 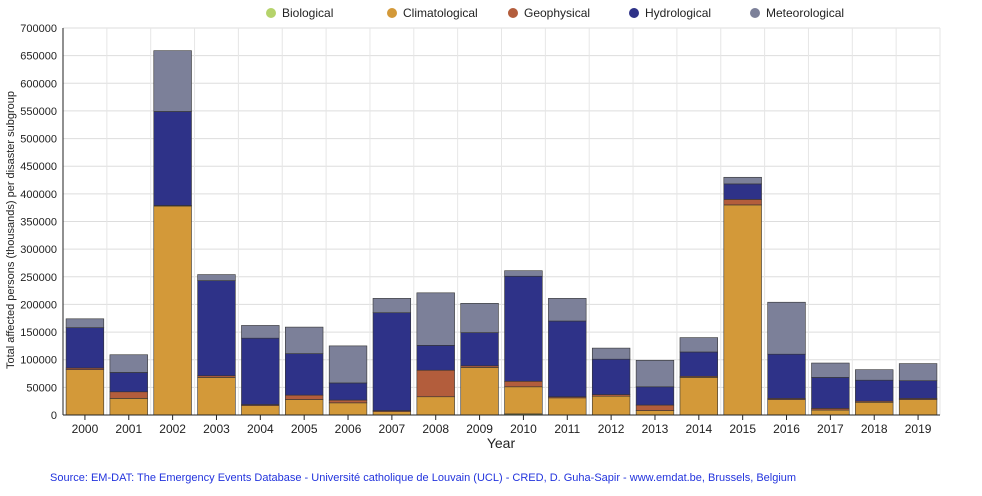 What do you see at coordinates (38, 333) in the screenshot?
I see `y-tick-label: 150000` at bounding box center [38, 333].